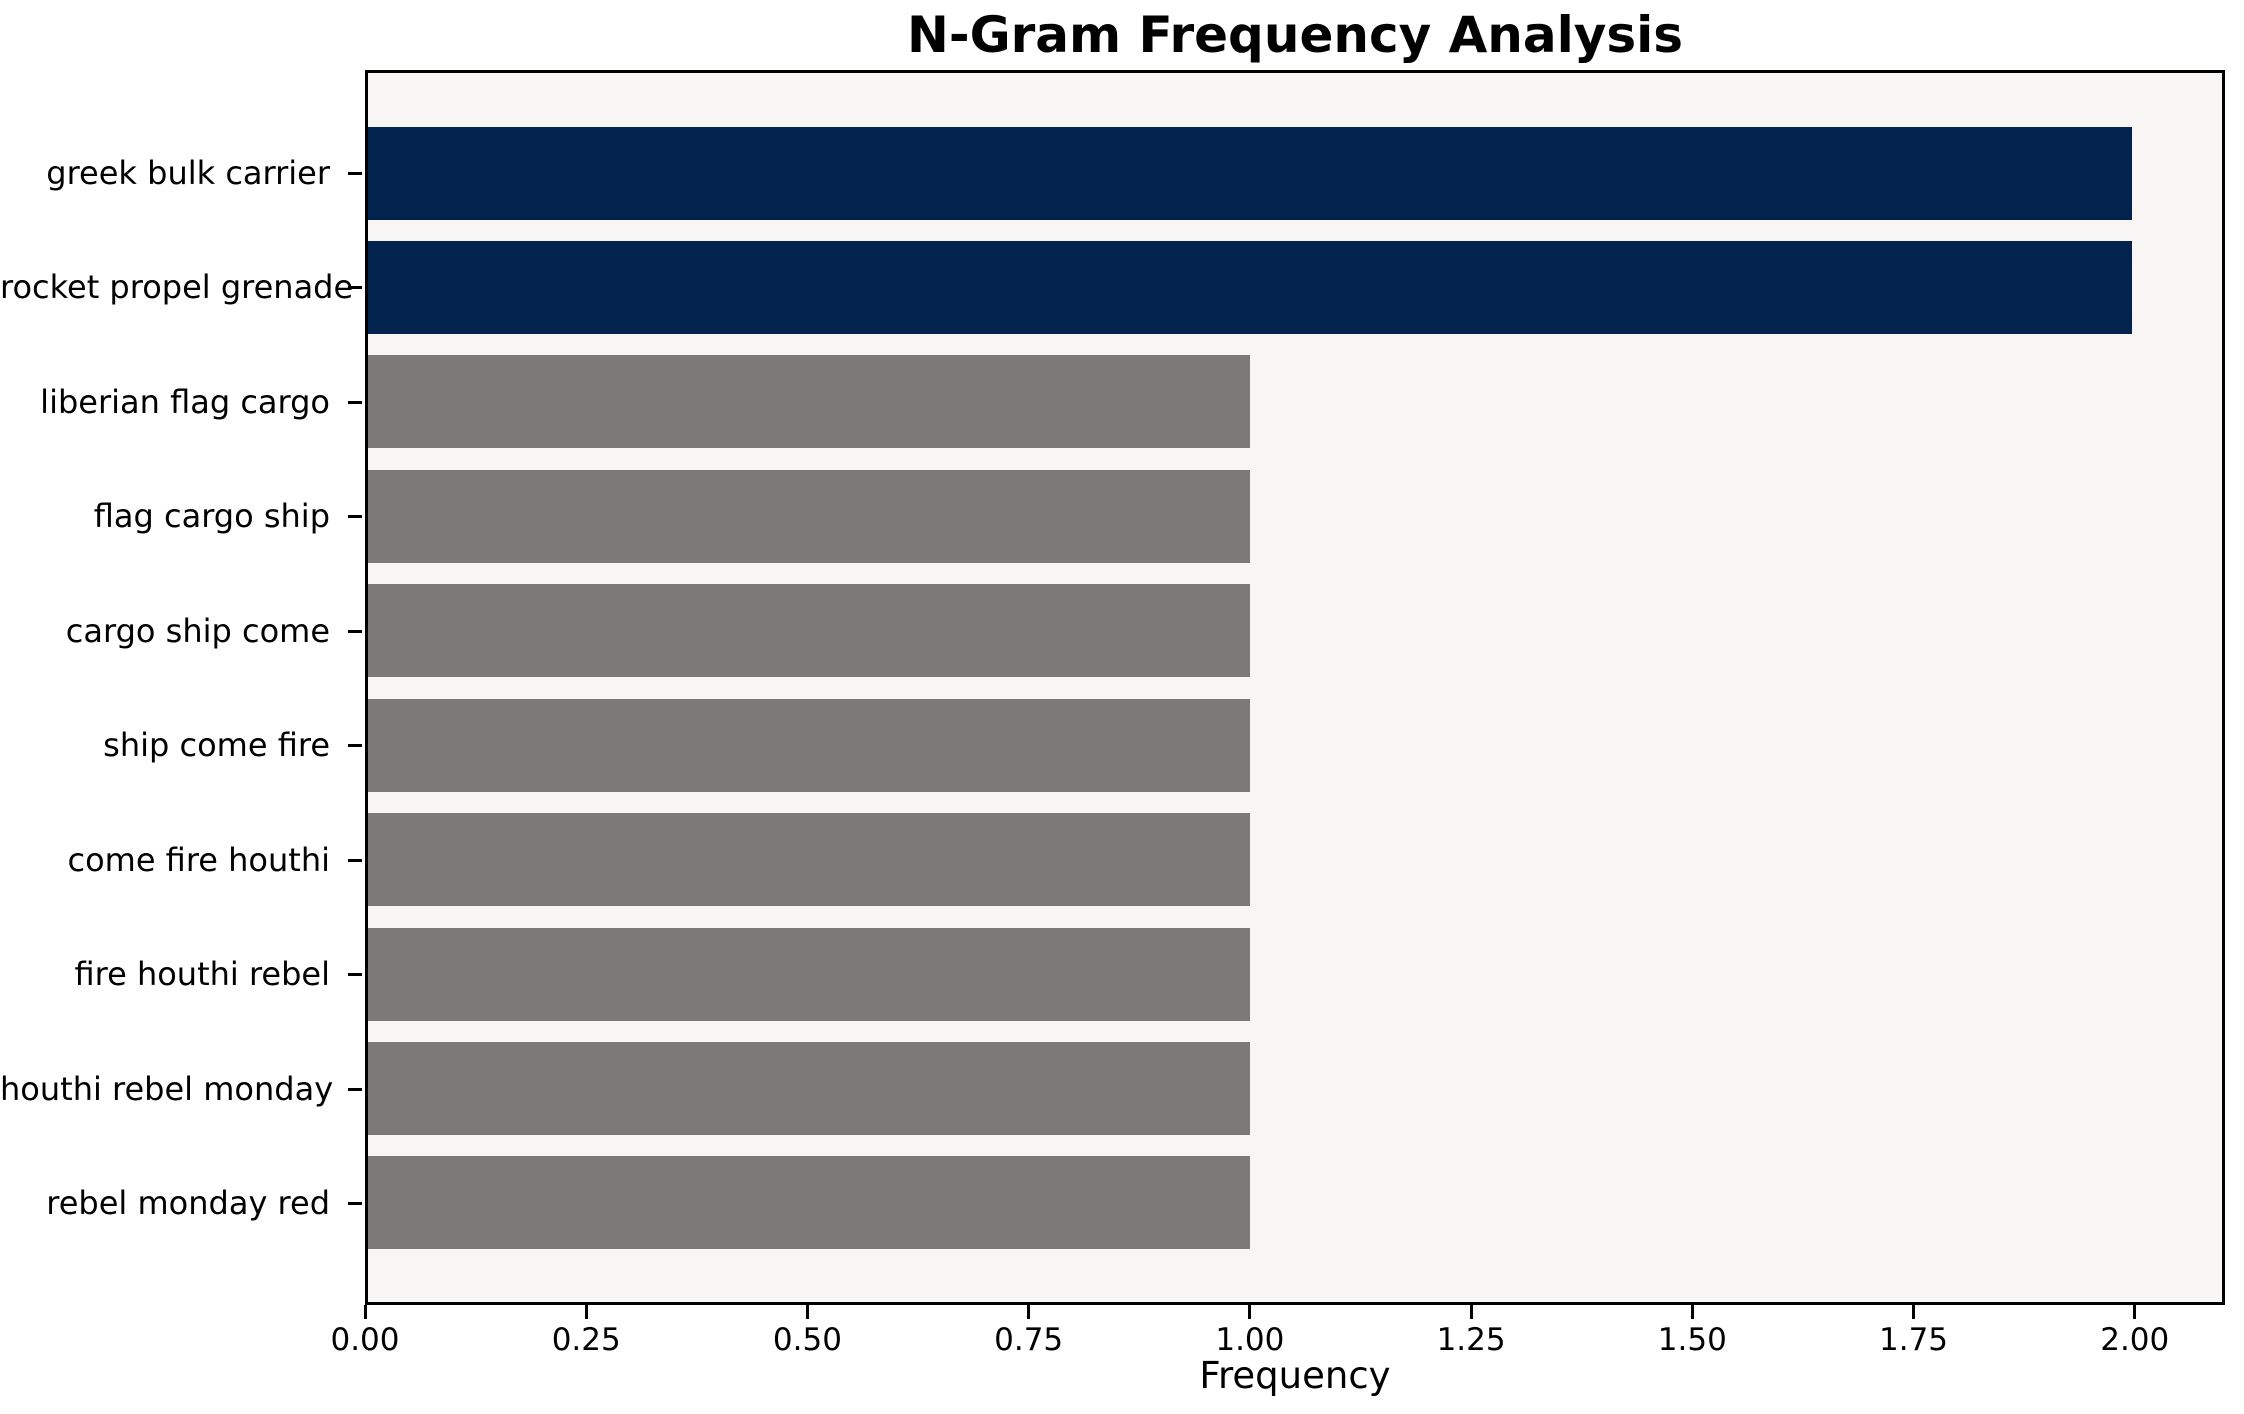 Image resolution: width=2244 pixels, height=1414 pixels. What do you see at coordinates (202, 974) in the screenshot?
I see `y-tick-label-7: fire houthi rebel` at bounding box center [202, 974].